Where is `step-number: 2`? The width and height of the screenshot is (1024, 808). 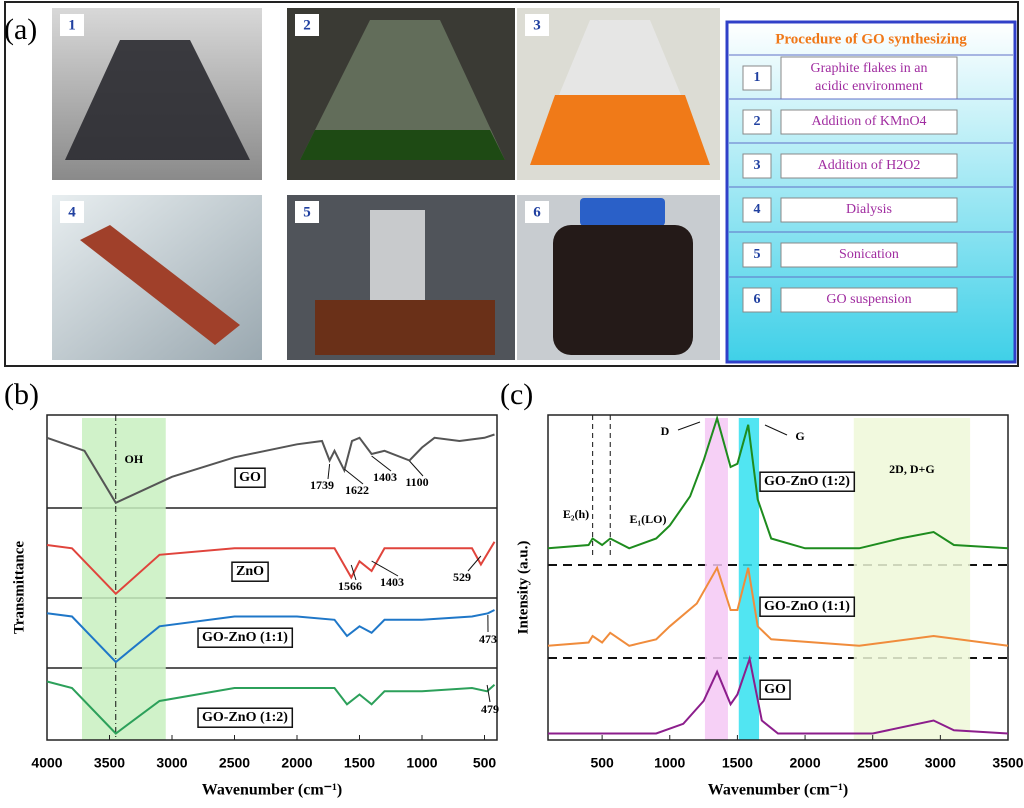 step-number: 2 is located at coordinates (757, 121).